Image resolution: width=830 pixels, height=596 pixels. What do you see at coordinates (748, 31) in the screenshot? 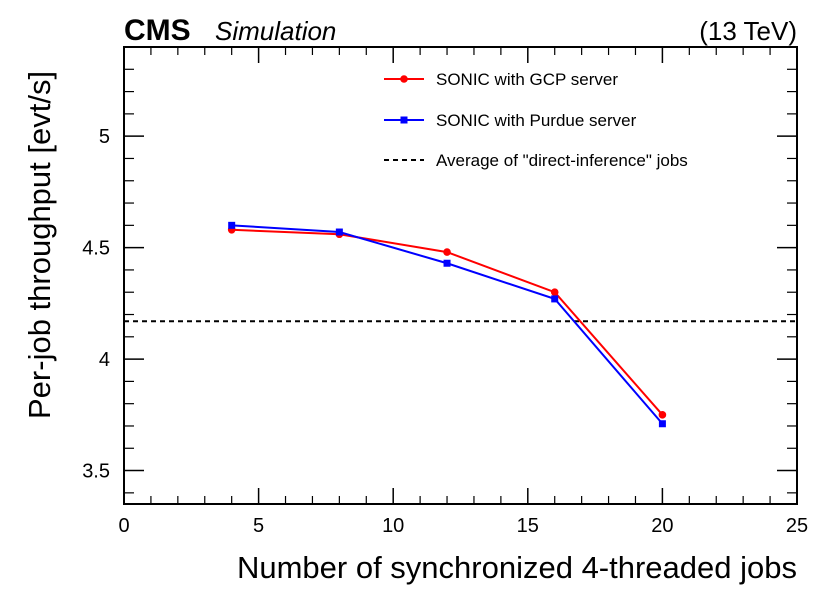
I see `energy-label: (13 TeV)` at bounding box center [748, 31].